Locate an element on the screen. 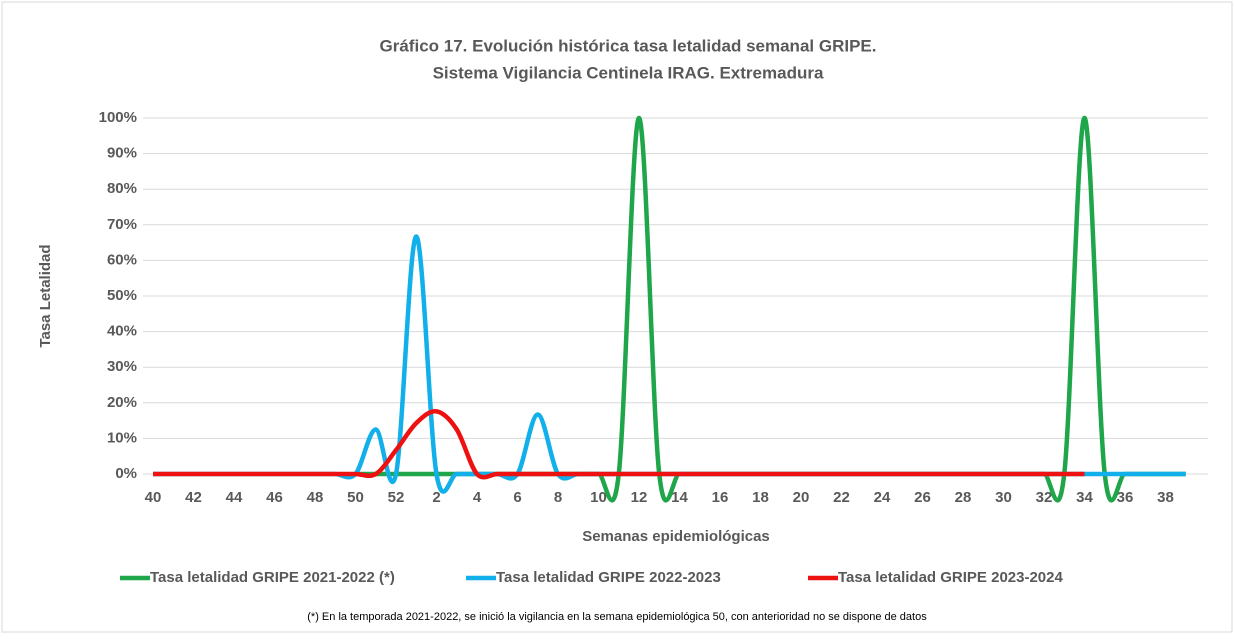 Image resolution: width=1235 pixels, height=640 pixels. x-tick-label: 32 is located at coordinates (1044, 497).